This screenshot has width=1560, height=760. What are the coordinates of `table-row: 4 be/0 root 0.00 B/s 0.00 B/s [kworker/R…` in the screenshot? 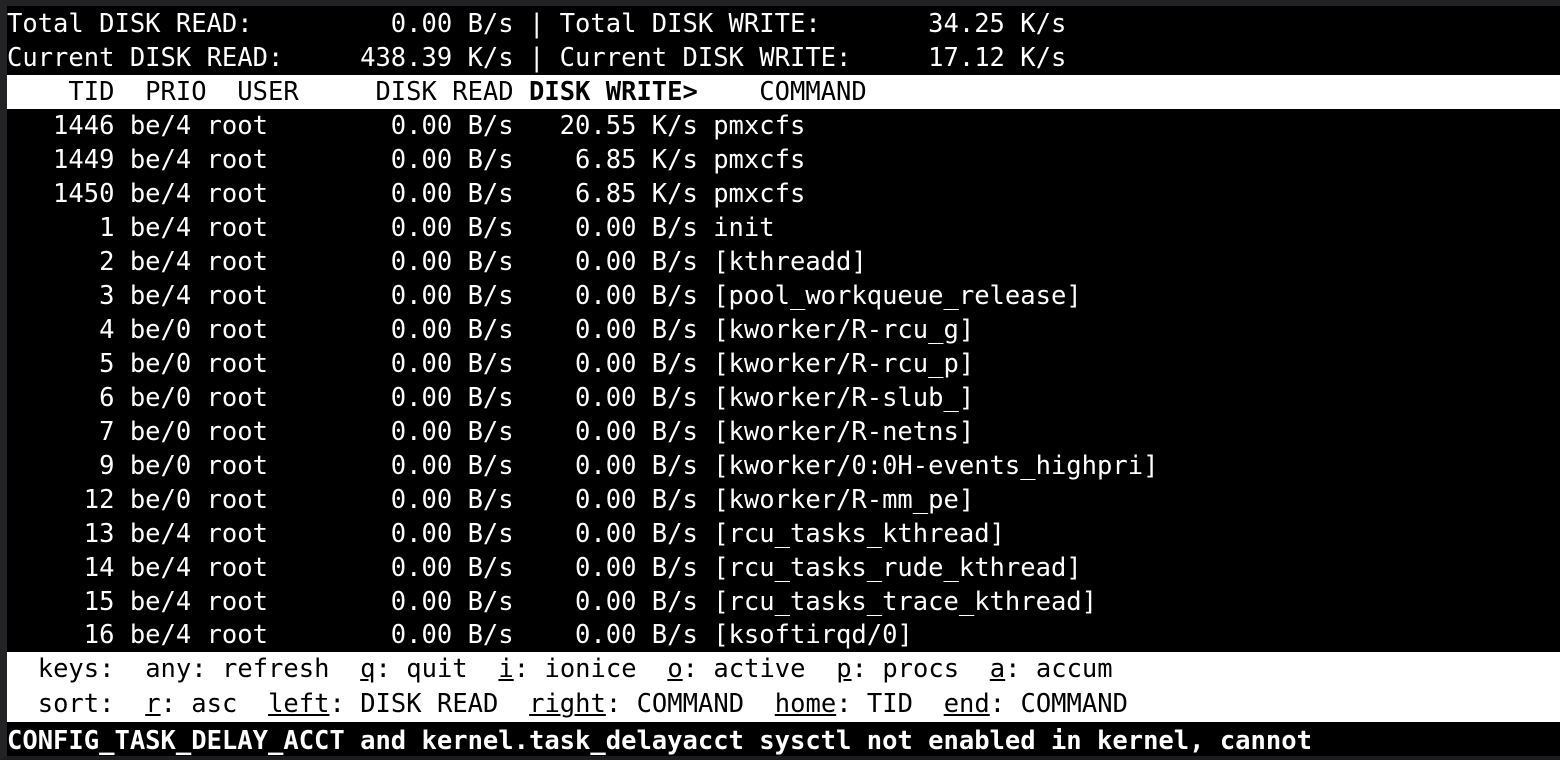 It's located at (783, 330).